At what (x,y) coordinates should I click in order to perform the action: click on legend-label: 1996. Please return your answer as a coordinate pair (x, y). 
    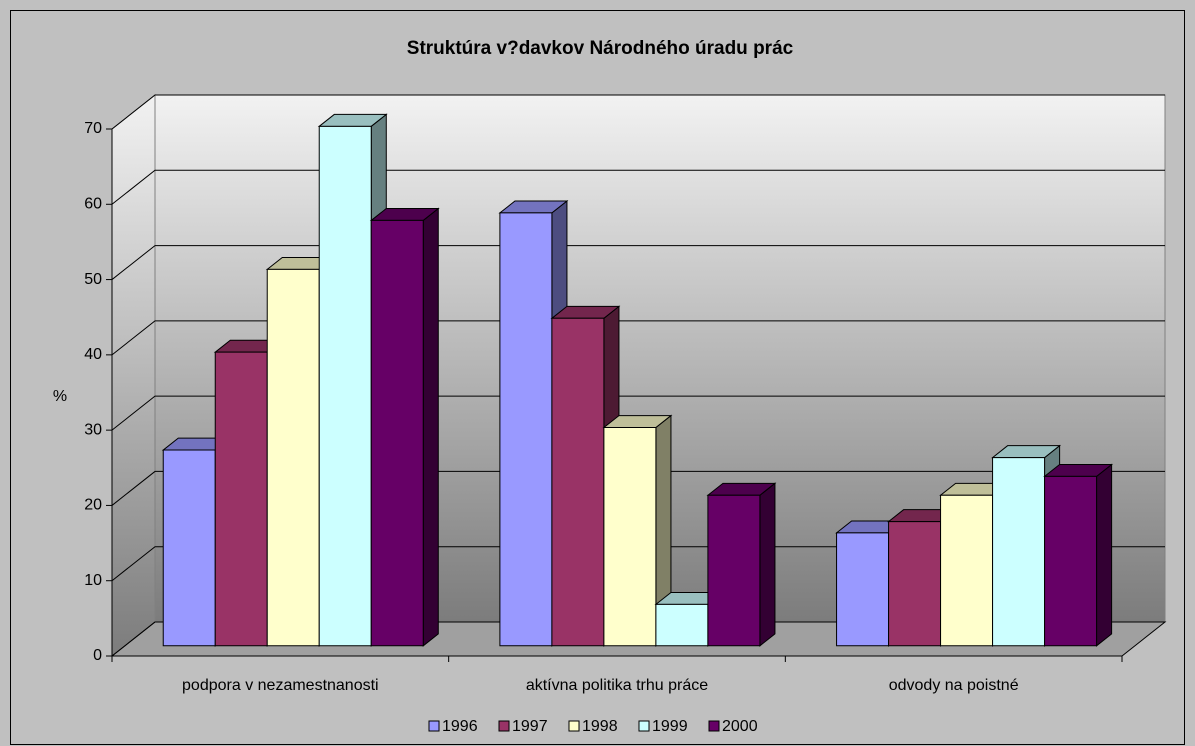
    Looking at the image, I should click on (460, 726).